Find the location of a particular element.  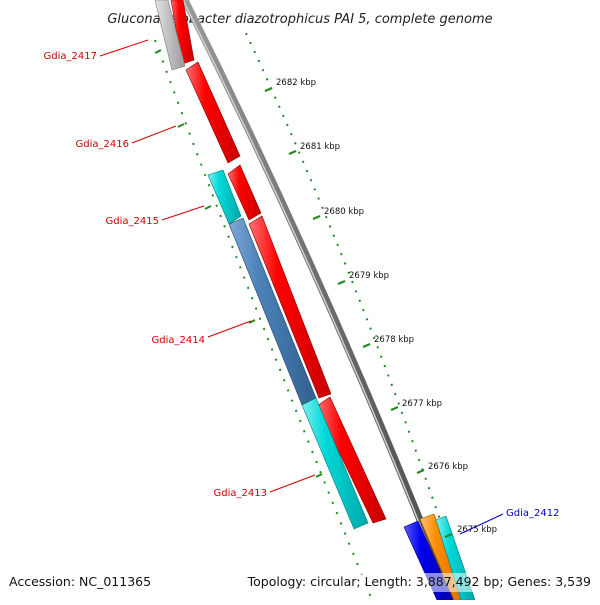

gene-label-gdia-2414: Gdia_2414 is located at coordinates (178, 340).